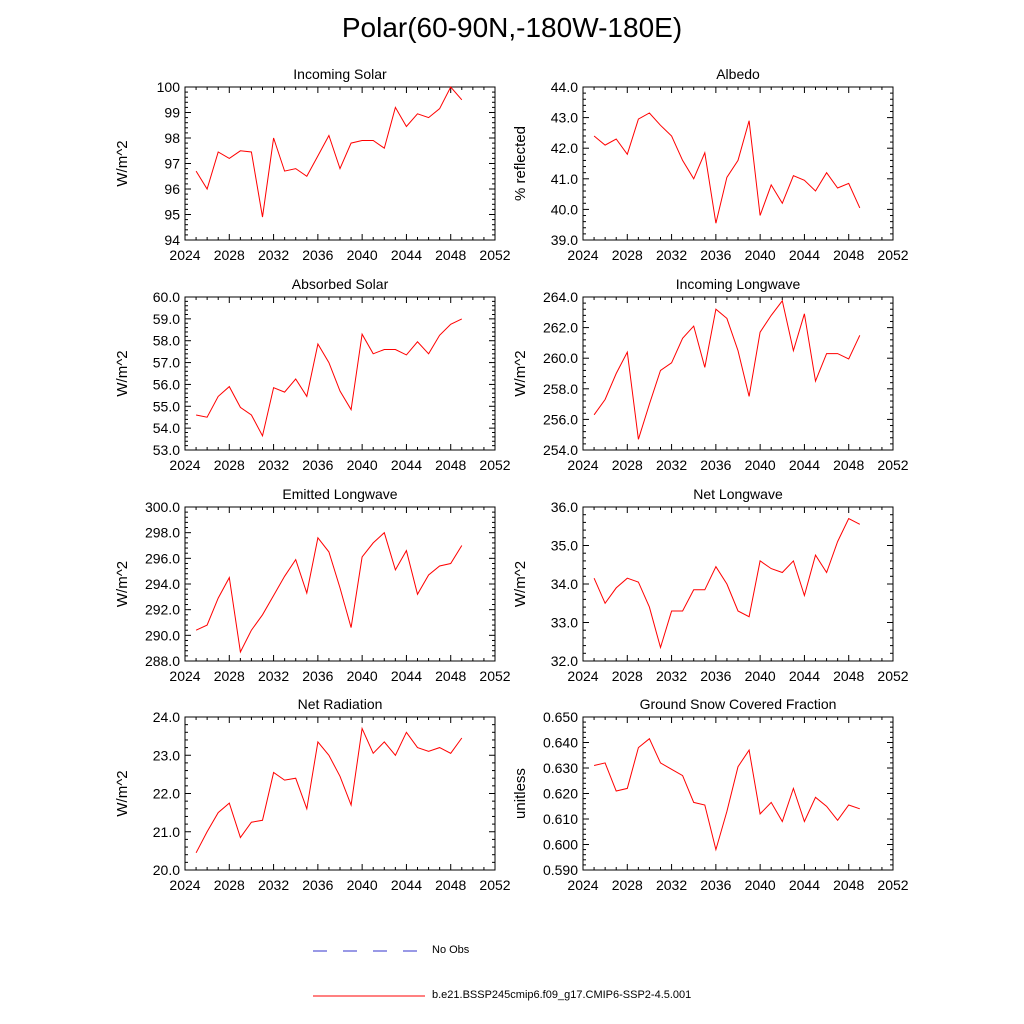 The width and height of the screenshot is (1024, 1024). I want to click on panel-title: Net Radiation, so click(340, 704).